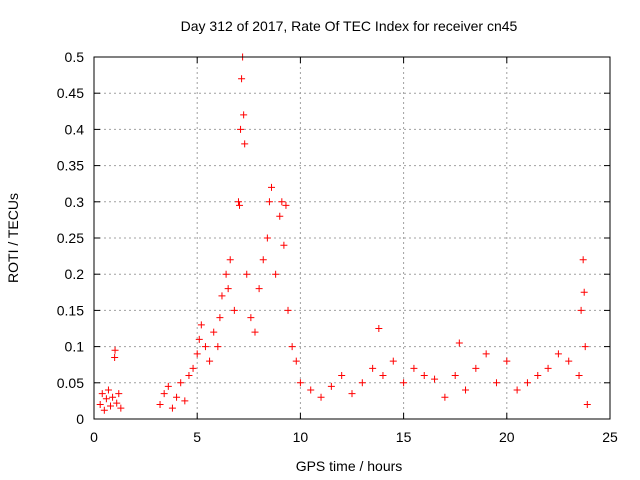 The width and height of the screenshot is (640, 480). Describe the element at coordinates (80, 419) in the screenshot. I see `y-tick-label: 0` at that location.